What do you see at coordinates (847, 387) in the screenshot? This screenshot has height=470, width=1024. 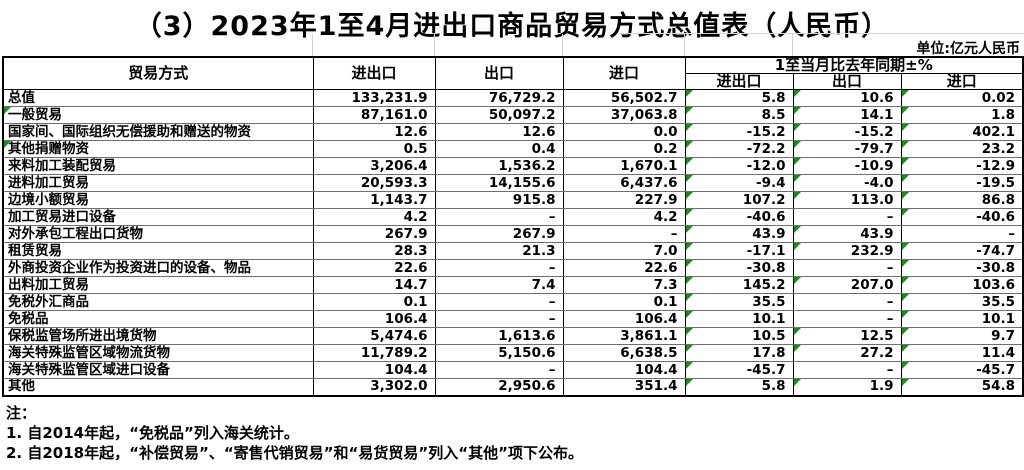 I see `value-cell: 1.9` at bounding box center [847, 387].